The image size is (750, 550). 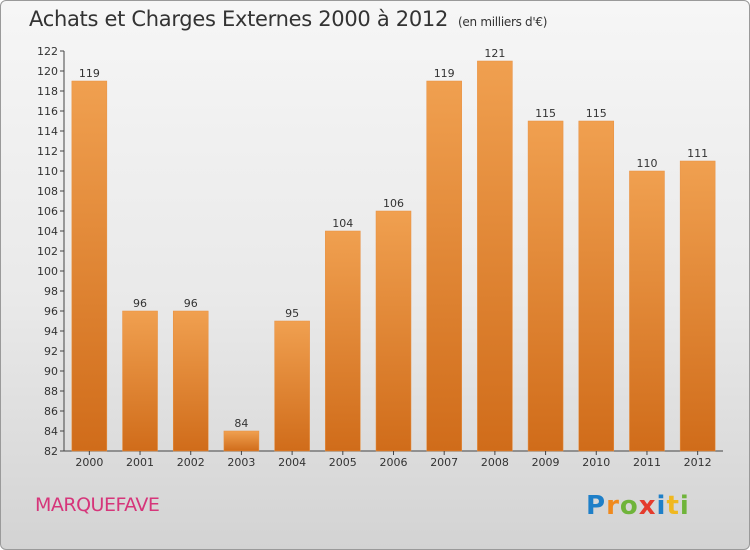 What do you see at coordinates (51, 391) in the screenshot?
I see `y-tick-label: 88` at bounding box center [51, 391].